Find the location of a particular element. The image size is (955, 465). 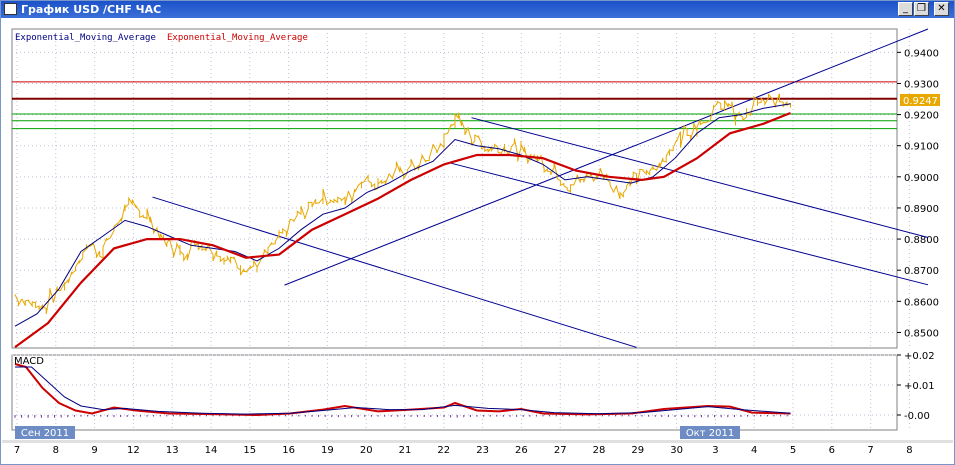

y-tick-label: 0.9100 is located at coordinates (921, 147).